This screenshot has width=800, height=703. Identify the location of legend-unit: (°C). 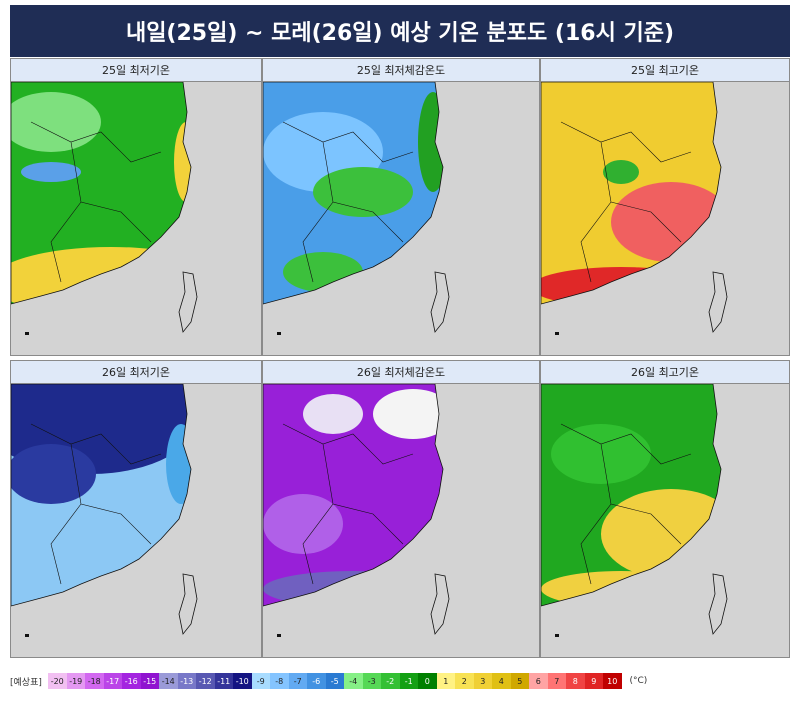
(638, 681).